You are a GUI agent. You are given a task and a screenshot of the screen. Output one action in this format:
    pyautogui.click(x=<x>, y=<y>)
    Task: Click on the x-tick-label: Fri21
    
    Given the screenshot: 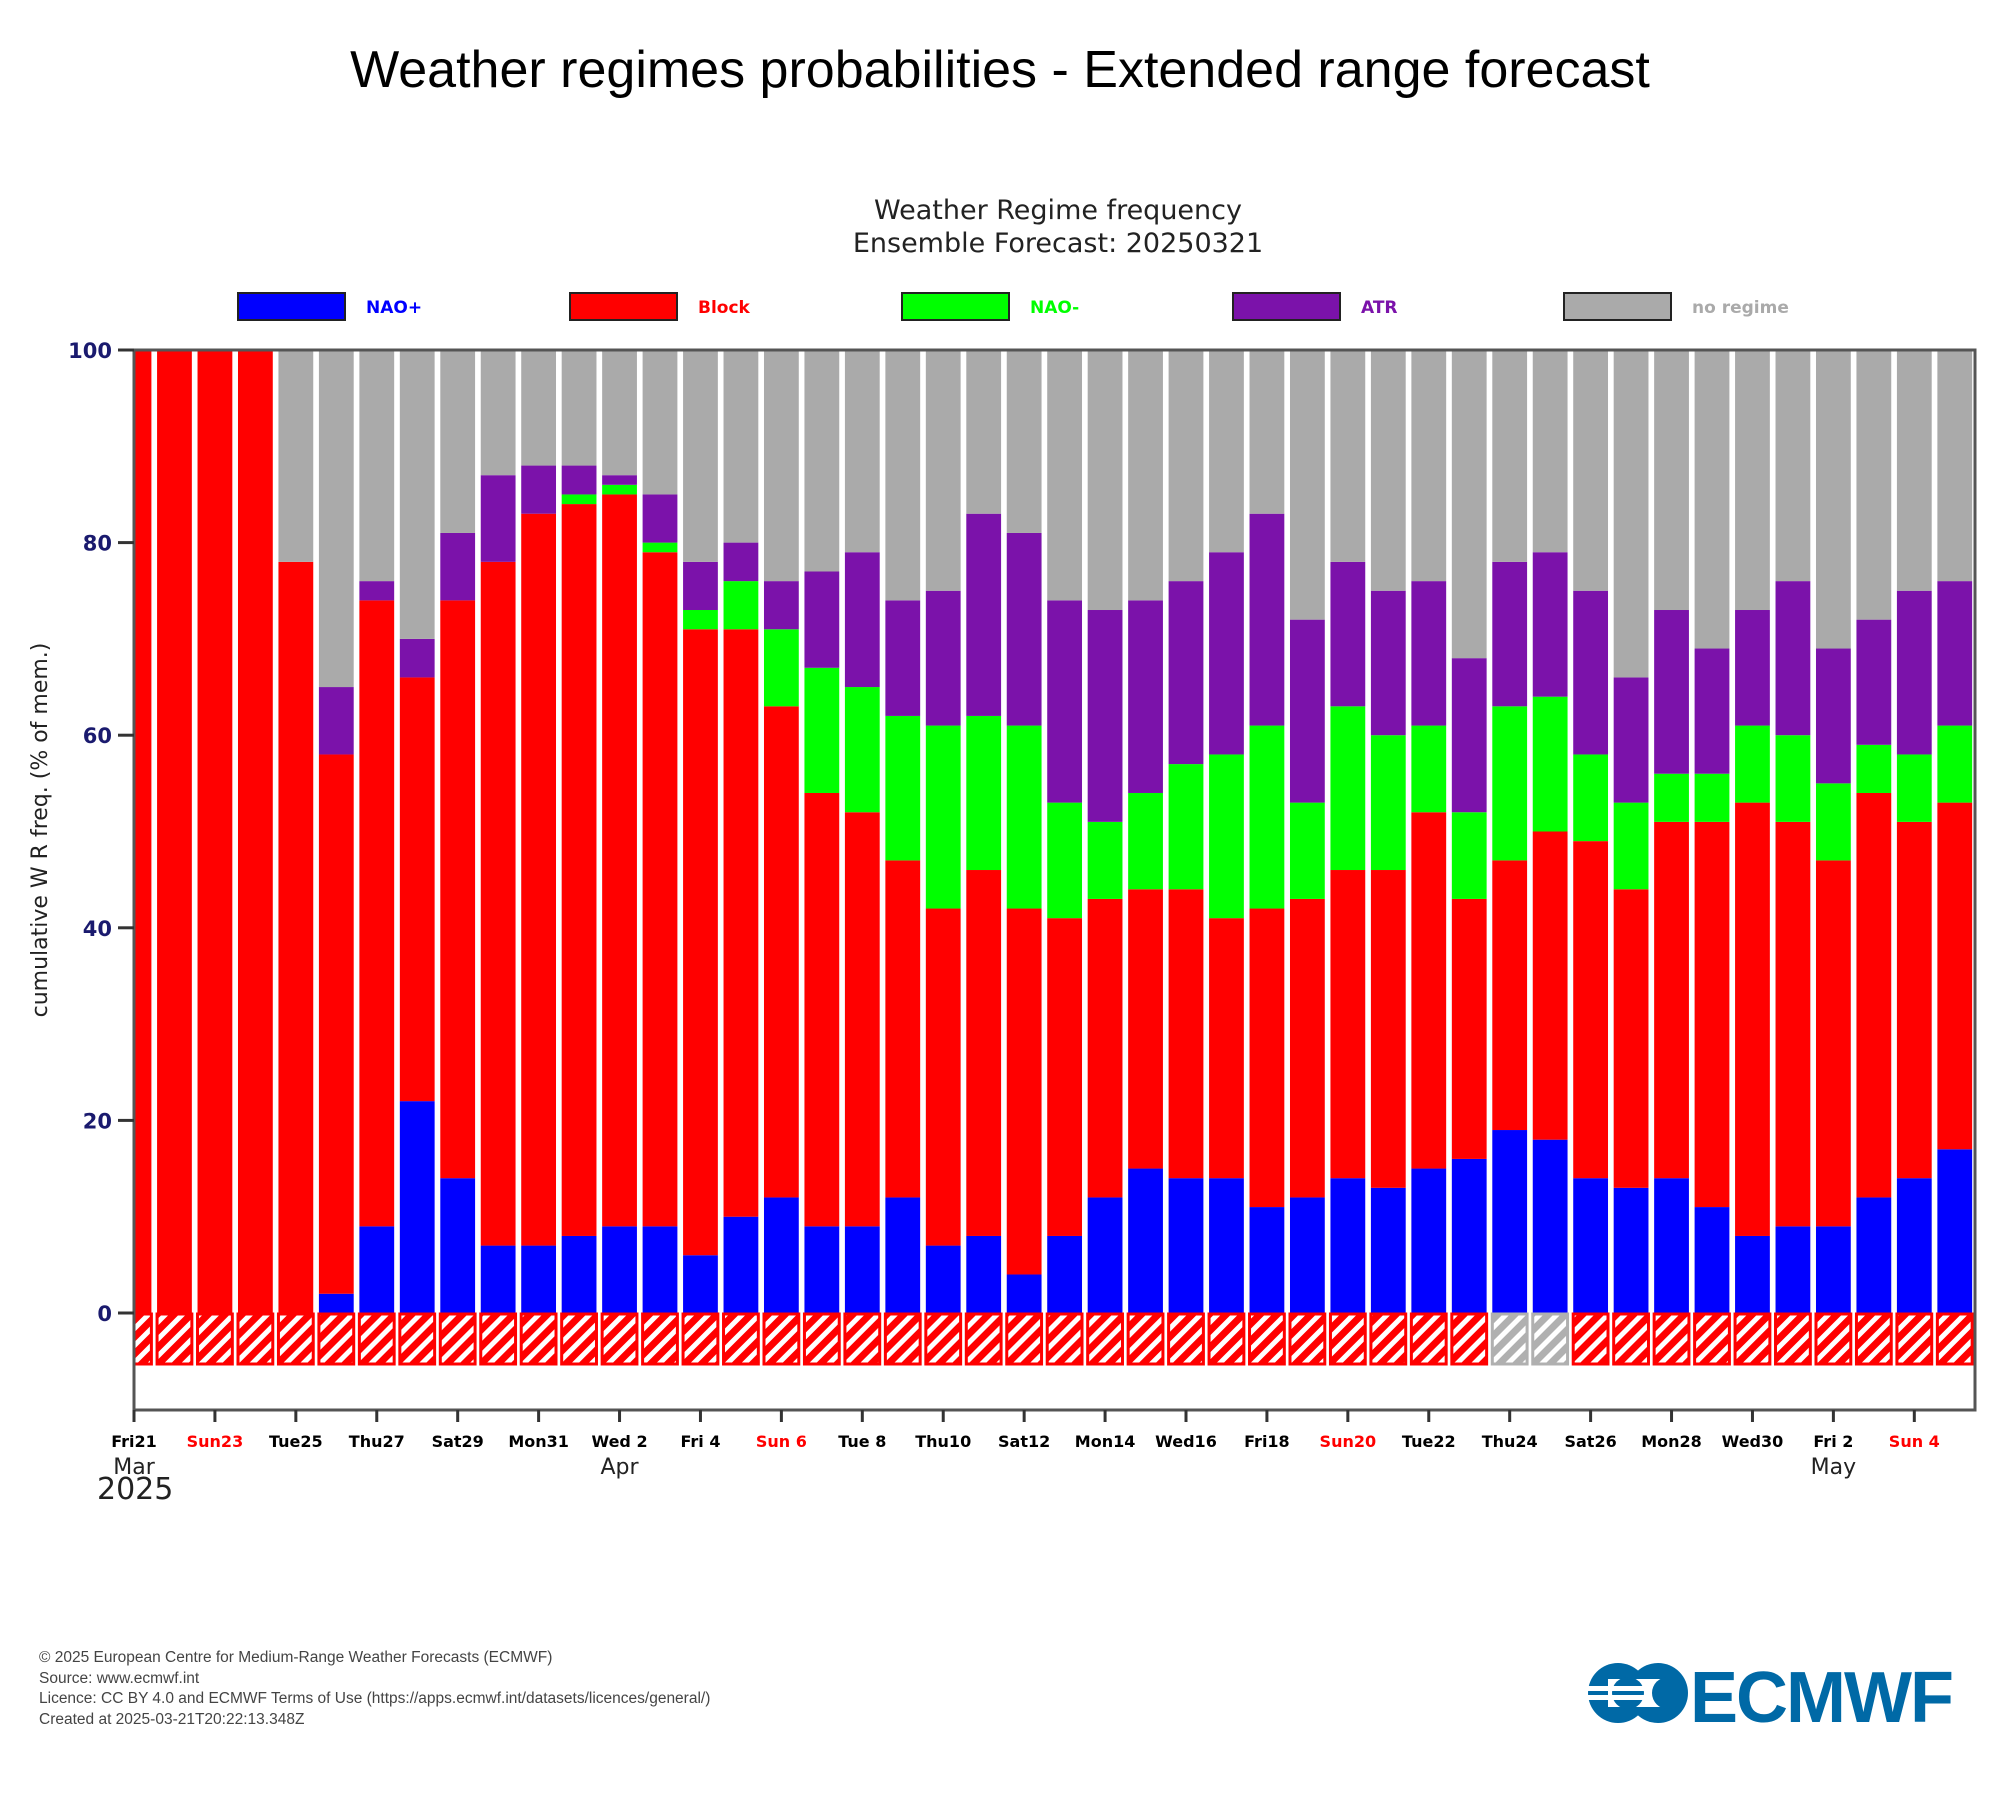 What is the action you would take?
    pyautogui.click(x=134, y=1441)
    